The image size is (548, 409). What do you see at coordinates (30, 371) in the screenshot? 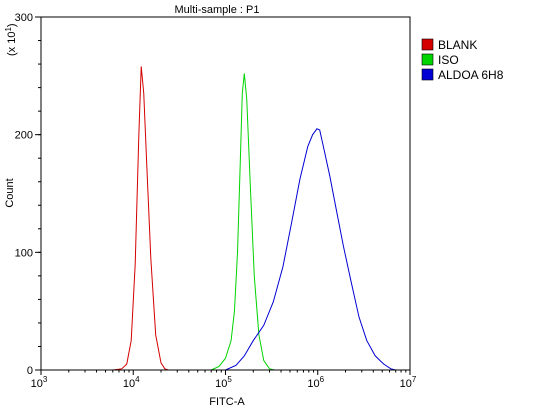
I see `y-tick-label: 0` at bounding box center [30, 371].